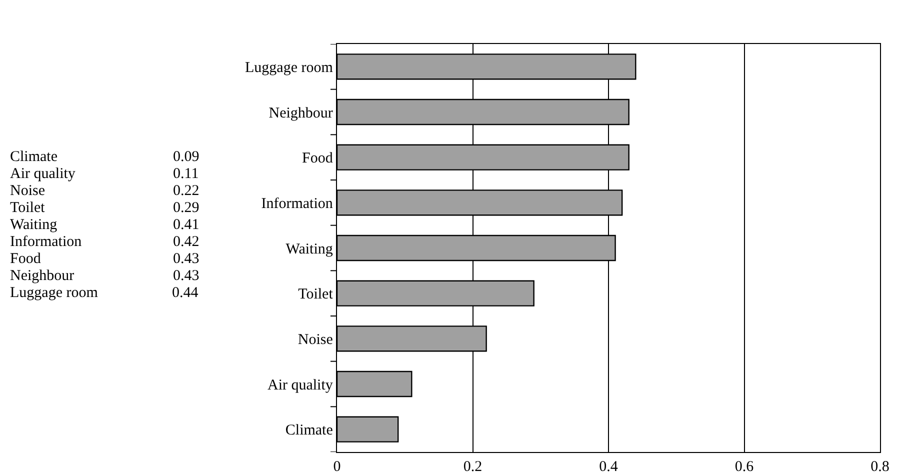 The image size is (907, 475). Describe the element at coordinates (316, 294) in the screenshot. I see `y-tick-label: Toilet` at that location.